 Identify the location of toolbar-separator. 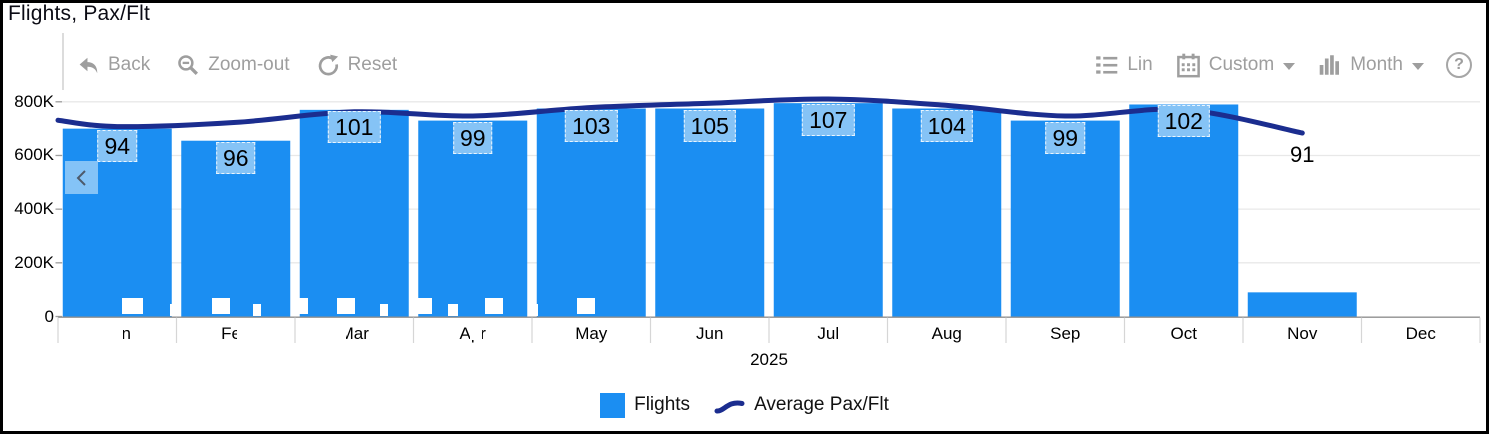
(63, 61).